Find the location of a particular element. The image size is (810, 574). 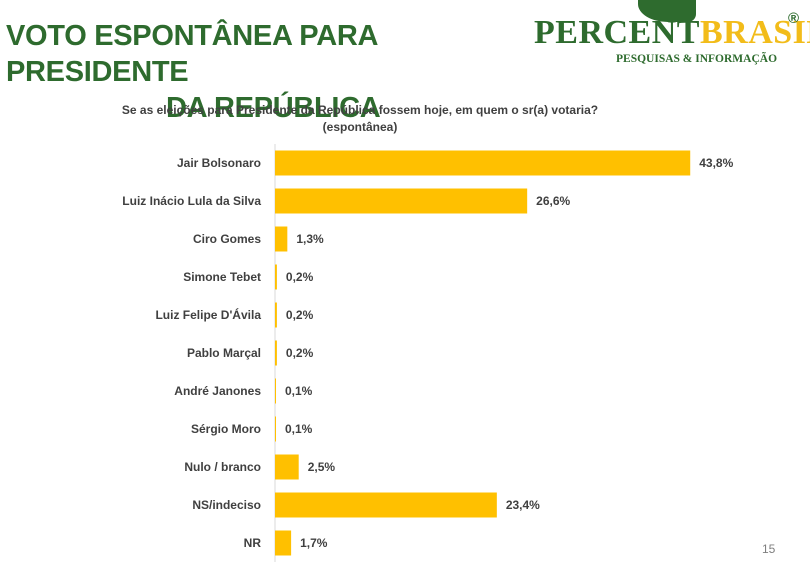

category-label: Luiz Inácio Lula da Silva is located at coordinates (191, 201).